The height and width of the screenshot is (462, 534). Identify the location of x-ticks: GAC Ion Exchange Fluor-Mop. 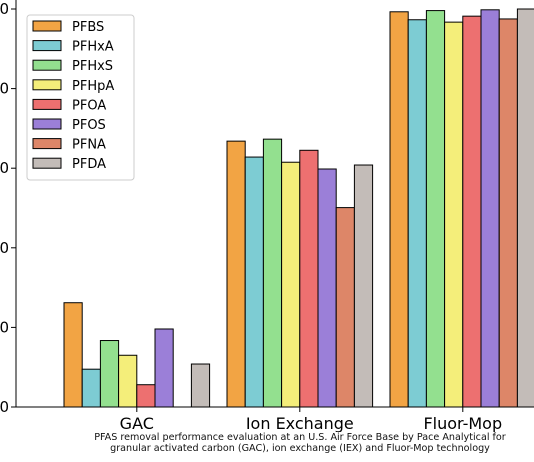
(311, 419).